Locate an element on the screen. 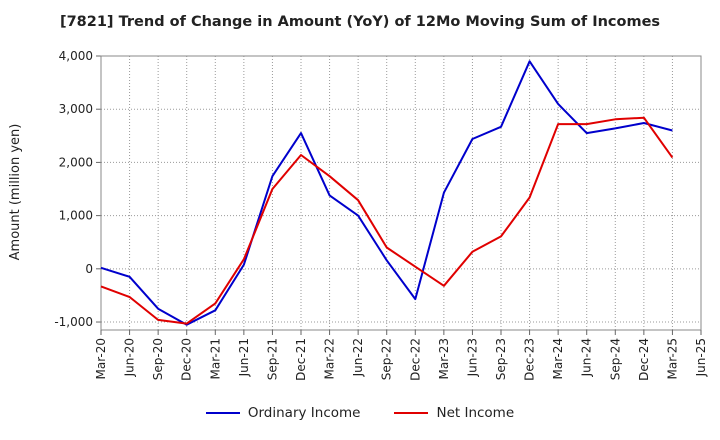 The width and height of the screenshot is (720, 440). x-tick-label: Jun-25 is located at coordinates (701, 357).